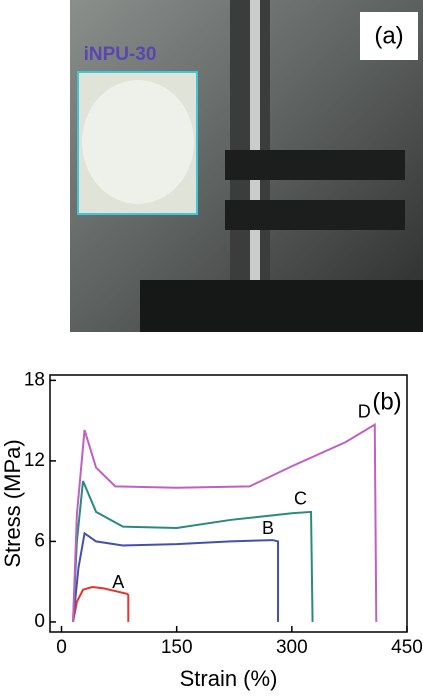  Describe the element at coordinates (281, 306) in the screenshot. I see `base` at that location.